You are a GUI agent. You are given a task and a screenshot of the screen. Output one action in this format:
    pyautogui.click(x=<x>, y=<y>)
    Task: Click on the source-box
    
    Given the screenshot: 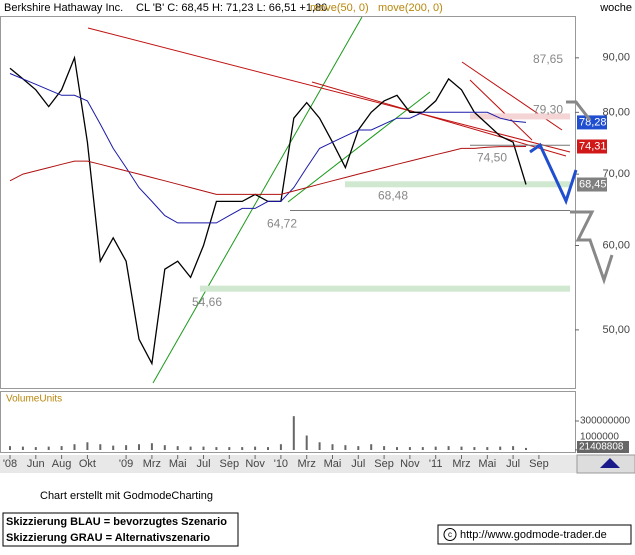 What is the action you would take?
    pyautogui.click(x=534, y=534)
    